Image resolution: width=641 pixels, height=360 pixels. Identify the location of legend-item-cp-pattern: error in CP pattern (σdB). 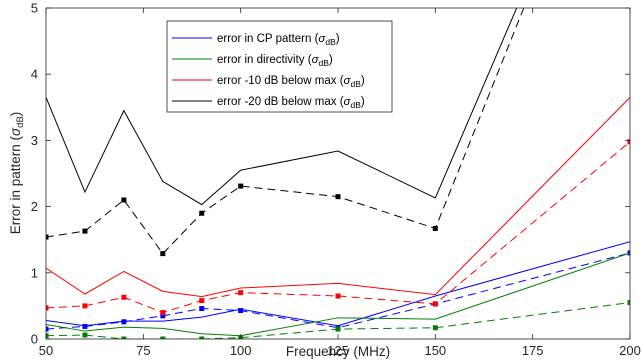
(256, 40).